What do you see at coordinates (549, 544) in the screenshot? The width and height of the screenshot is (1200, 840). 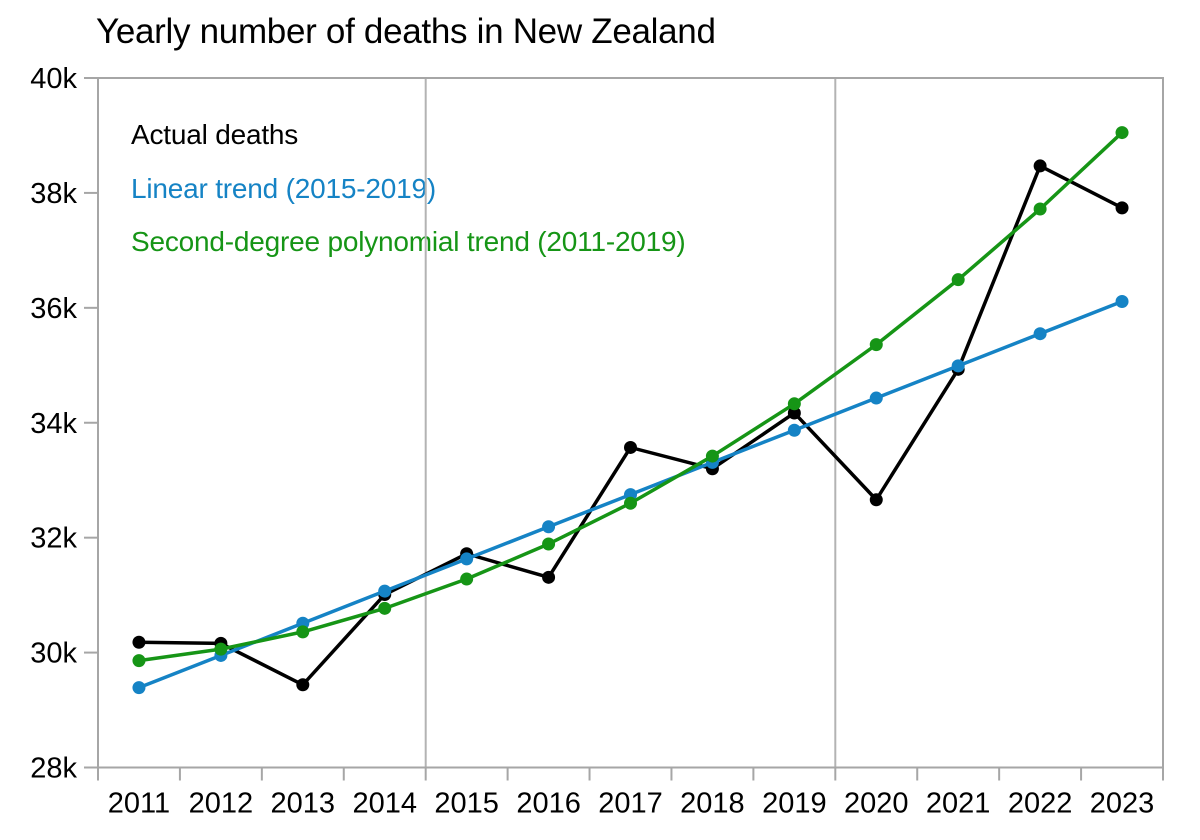 I see `data-point-second-degree-polynomial-trend-2011-2019-2016` at bounding box center [549, 544].